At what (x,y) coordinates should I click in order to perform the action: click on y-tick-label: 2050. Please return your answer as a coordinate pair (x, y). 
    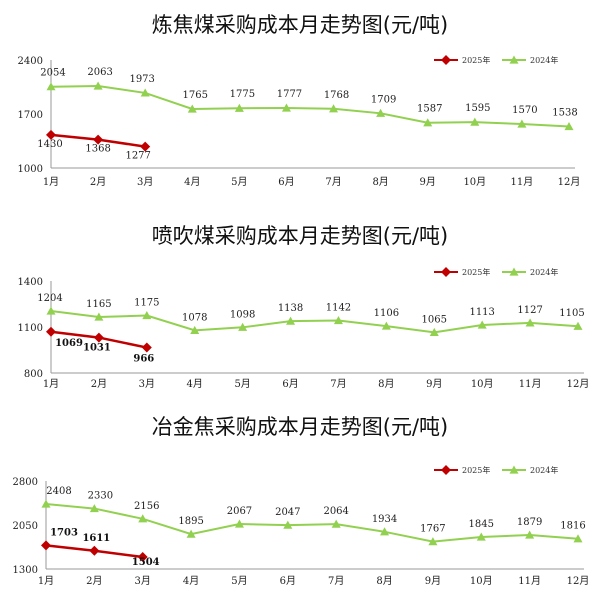
    Looking at the image, I should click on (25, 526).